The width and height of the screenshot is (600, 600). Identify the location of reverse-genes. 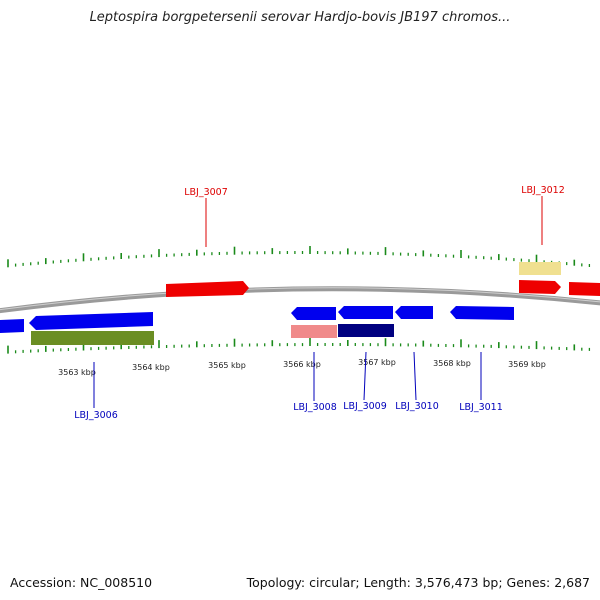
(257, 325).